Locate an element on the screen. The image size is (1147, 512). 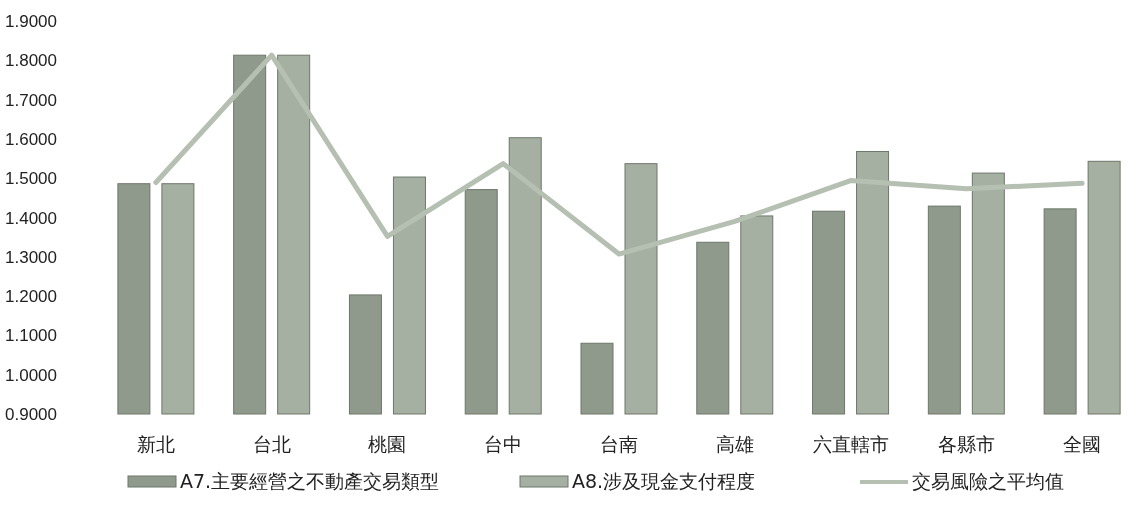
x-tick-label: 全國 is located at coordinates (1082, 444).